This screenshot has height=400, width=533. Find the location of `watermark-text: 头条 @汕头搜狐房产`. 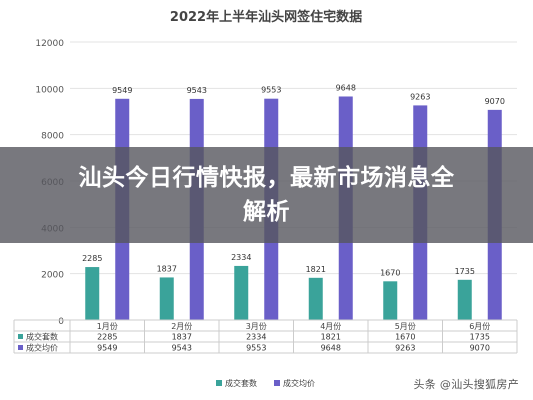

watermark-text: 头条 @汕头搜狐房产 is located at coordinates (466, 384).